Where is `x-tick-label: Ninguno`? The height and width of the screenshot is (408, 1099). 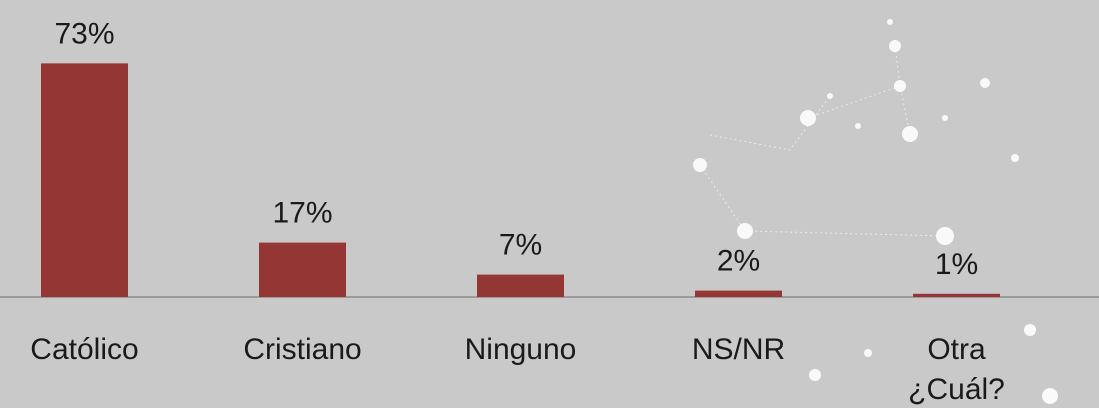 x-tick-label: Ninguno is located at coordinates (521, 349).